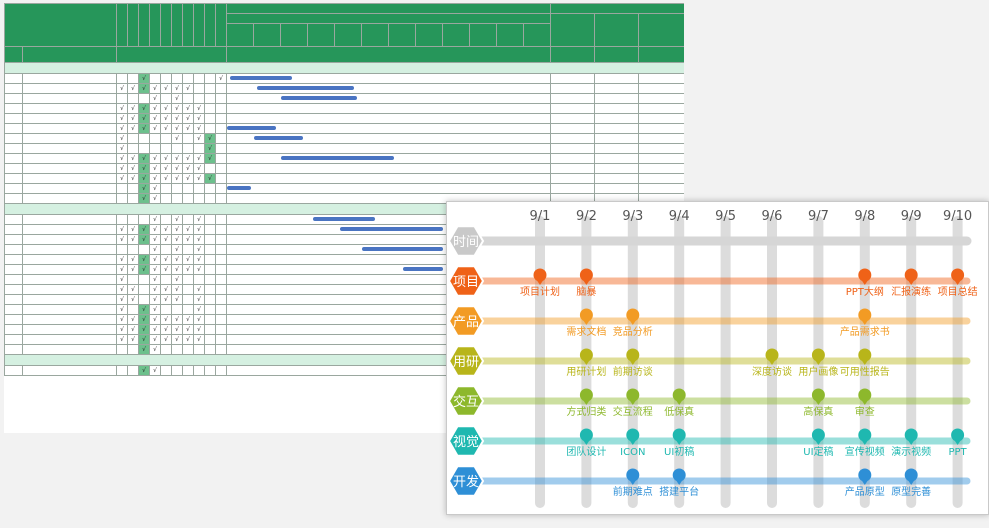  Describe the element at coordinates (344, 158) in the screenshot. I see `table-row: √ √ √ √ √ √ √ √ √` at that location.